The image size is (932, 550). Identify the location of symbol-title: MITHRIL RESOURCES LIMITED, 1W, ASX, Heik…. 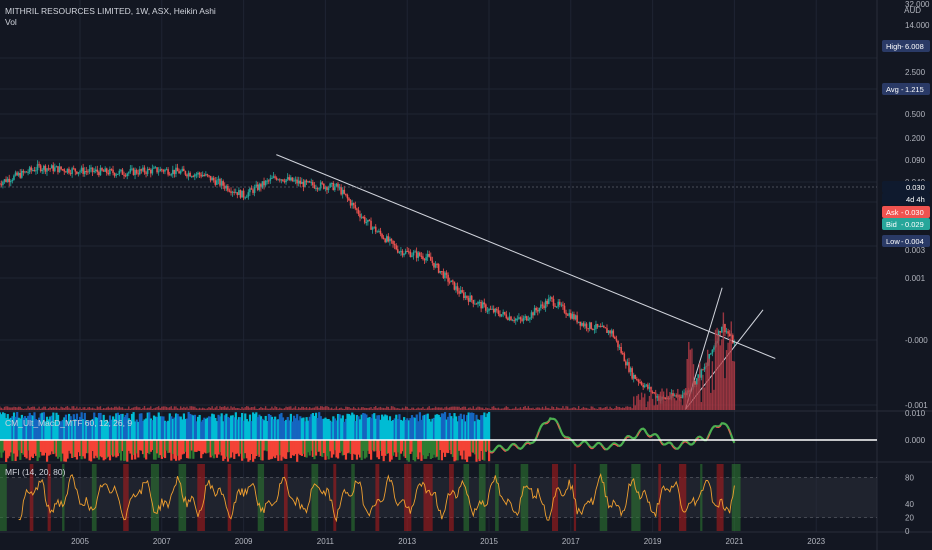
(110, 11).